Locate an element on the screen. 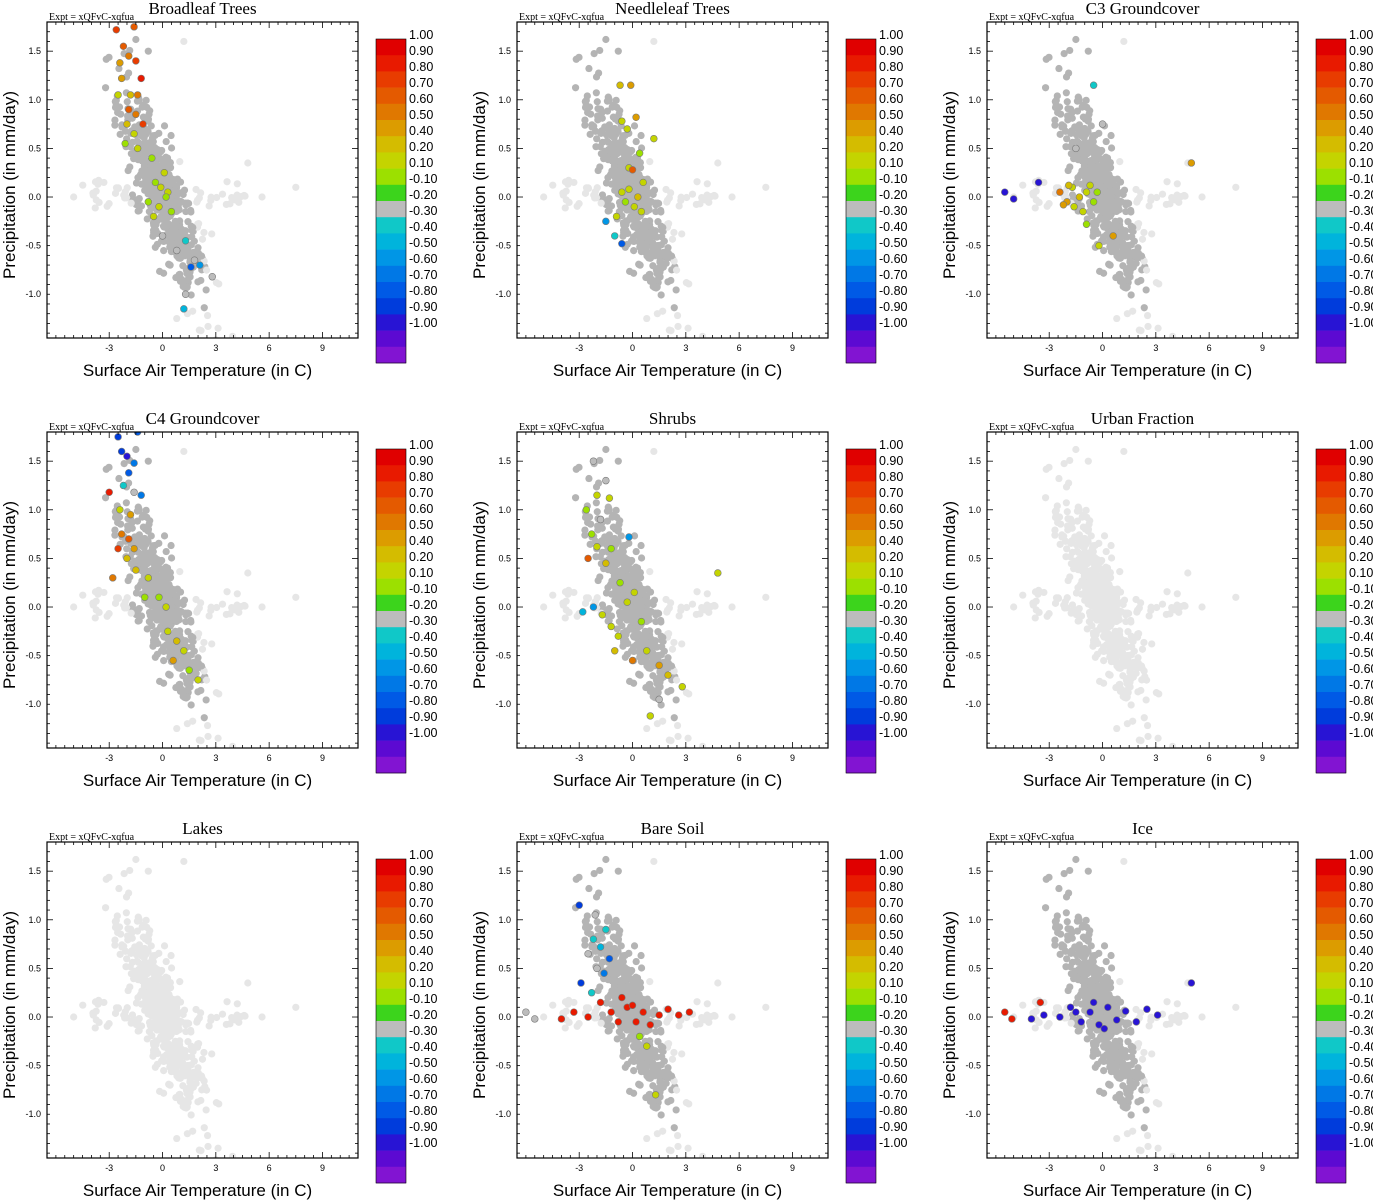  colorbar-label: -0.90 is located at coordinates (893, 717).